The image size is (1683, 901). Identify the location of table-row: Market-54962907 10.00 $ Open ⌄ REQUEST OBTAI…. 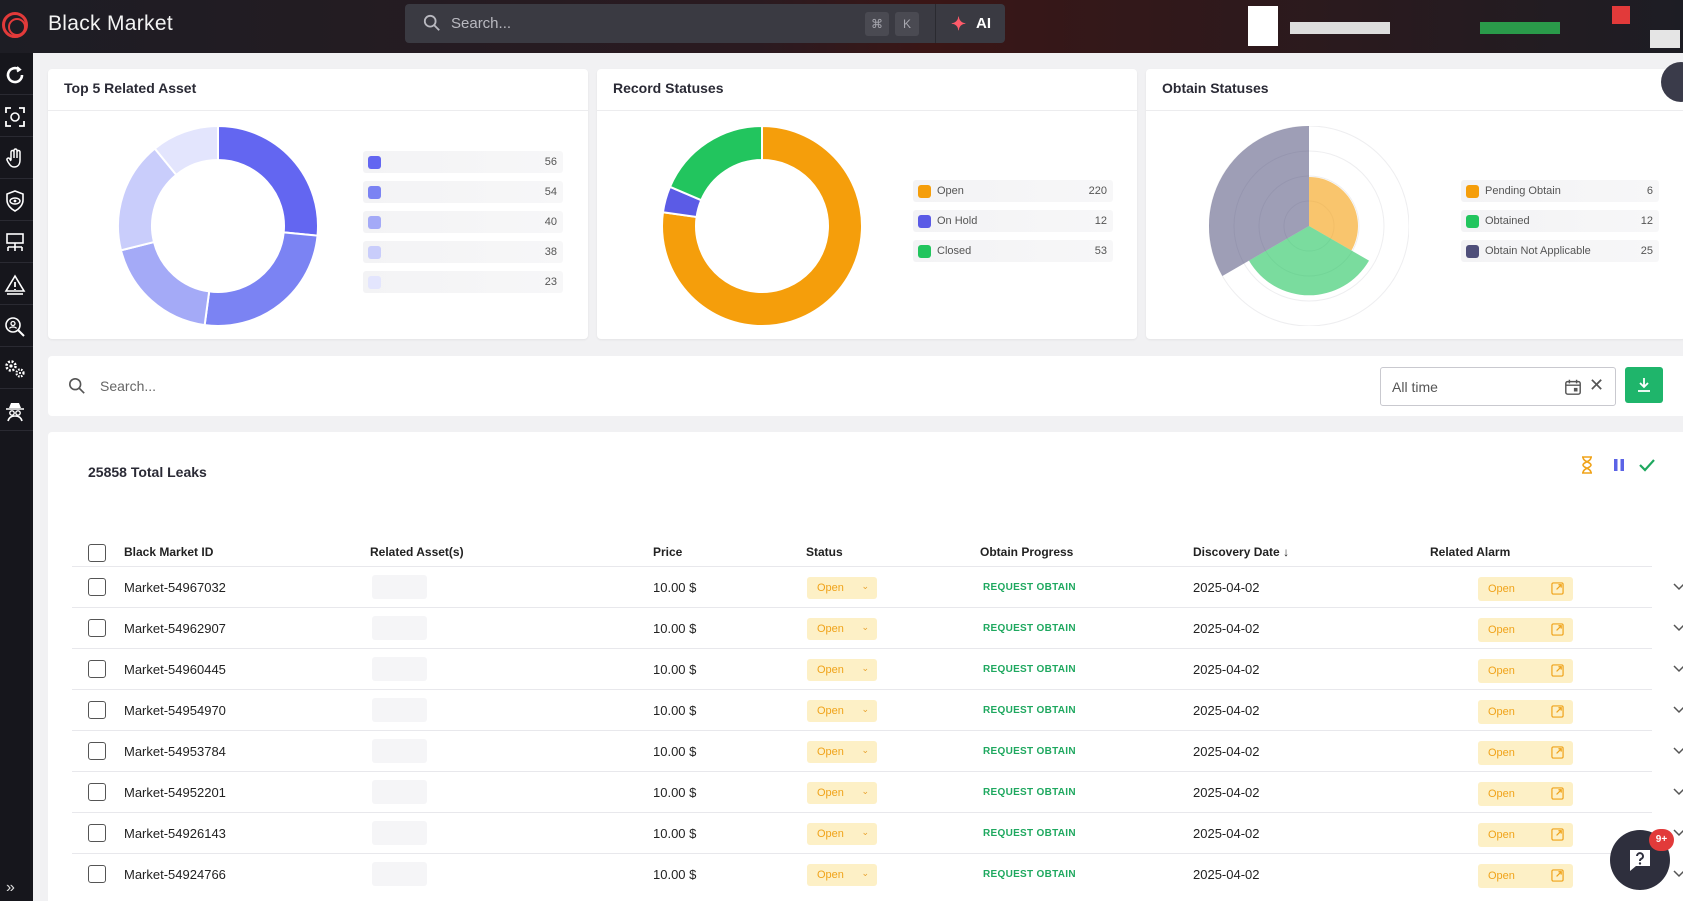
(877, 627).